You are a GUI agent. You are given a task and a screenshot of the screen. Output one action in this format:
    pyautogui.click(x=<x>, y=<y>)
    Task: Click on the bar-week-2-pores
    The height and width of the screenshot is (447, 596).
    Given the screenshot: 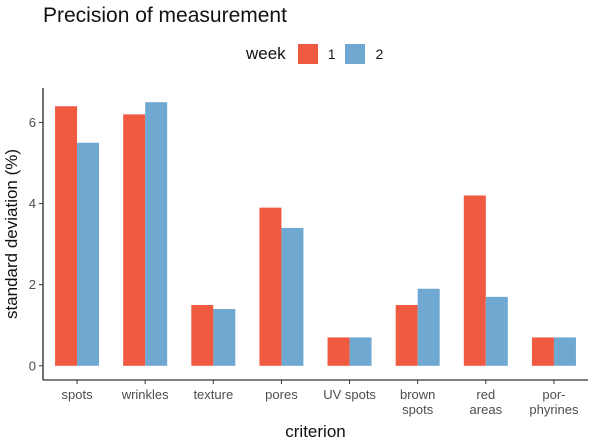 What is the action you would take?
    pyautogui.click(x=292, y=296)
    